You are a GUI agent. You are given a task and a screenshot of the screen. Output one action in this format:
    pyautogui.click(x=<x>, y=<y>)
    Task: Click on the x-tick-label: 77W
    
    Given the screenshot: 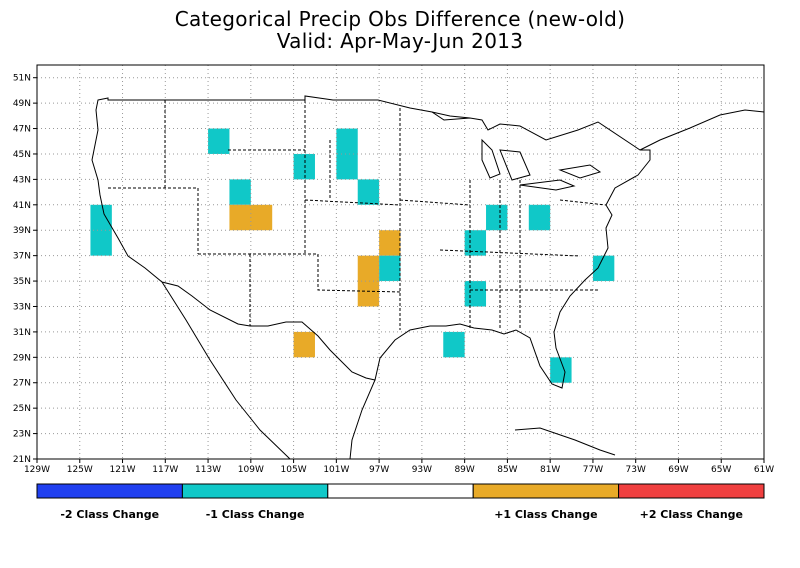 What is the action you would take?
    pyautogui.click(x=593, y=470)
    